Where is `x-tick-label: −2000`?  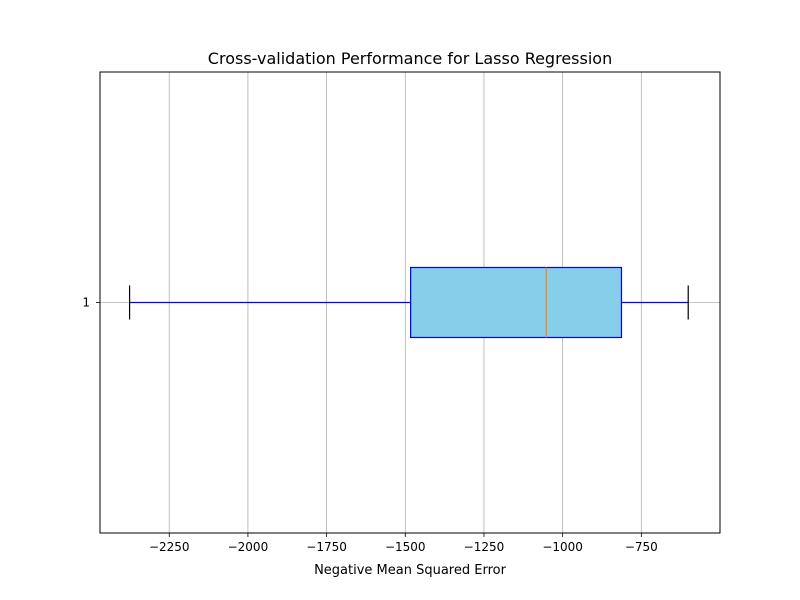 x-tick-label: −2000 is located at coordinates (248, 547).